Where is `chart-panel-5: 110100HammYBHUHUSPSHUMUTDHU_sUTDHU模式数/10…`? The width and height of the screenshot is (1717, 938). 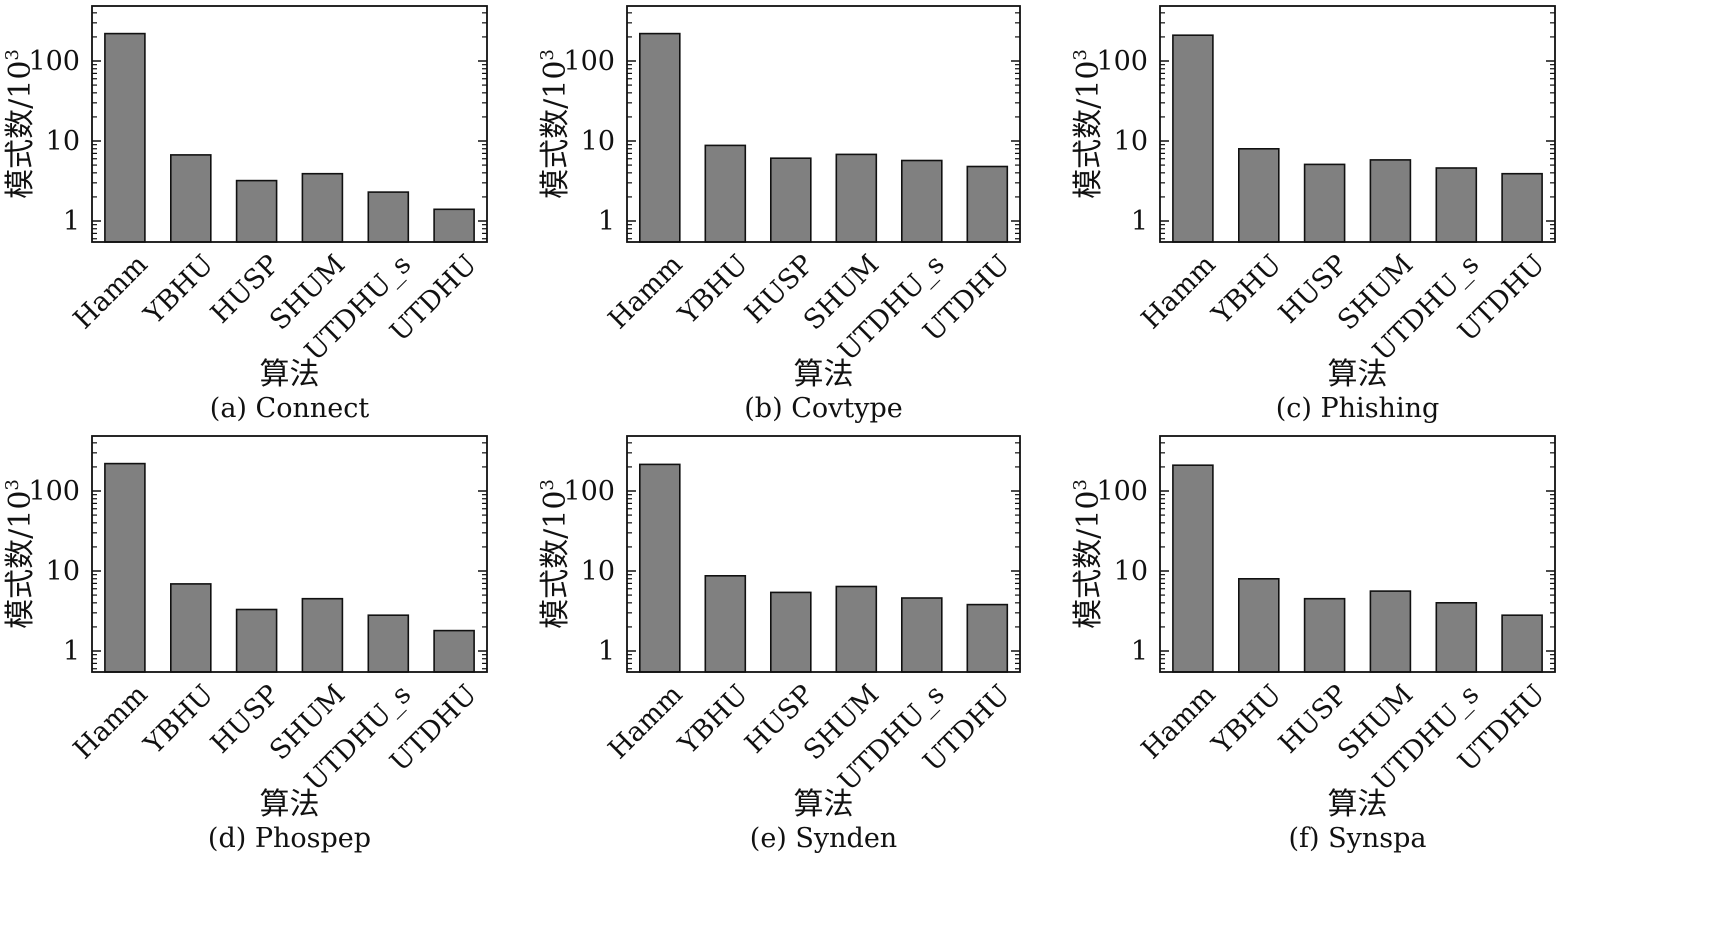 chart-panel-5: 110100HammYBHUHUSPSHUMUTDHU_sUTDHU模式数/10… is located at coordinates (779, 644).